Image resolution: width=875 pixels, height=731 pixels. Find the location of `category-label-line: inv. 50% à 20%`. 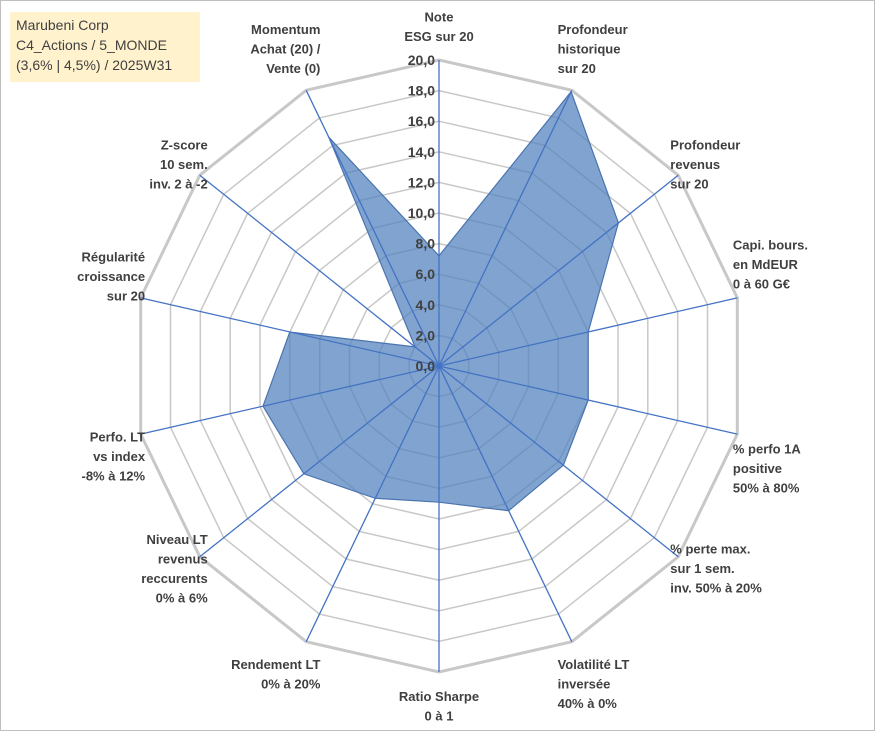

category-label-line: inv. 50% à 20% is located at coordinates (716, 588).